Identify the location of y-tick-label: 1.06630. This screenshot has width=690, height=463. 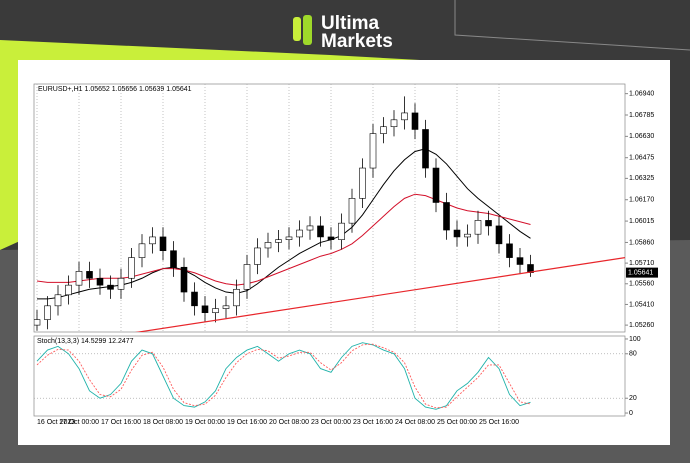
(641, 136).